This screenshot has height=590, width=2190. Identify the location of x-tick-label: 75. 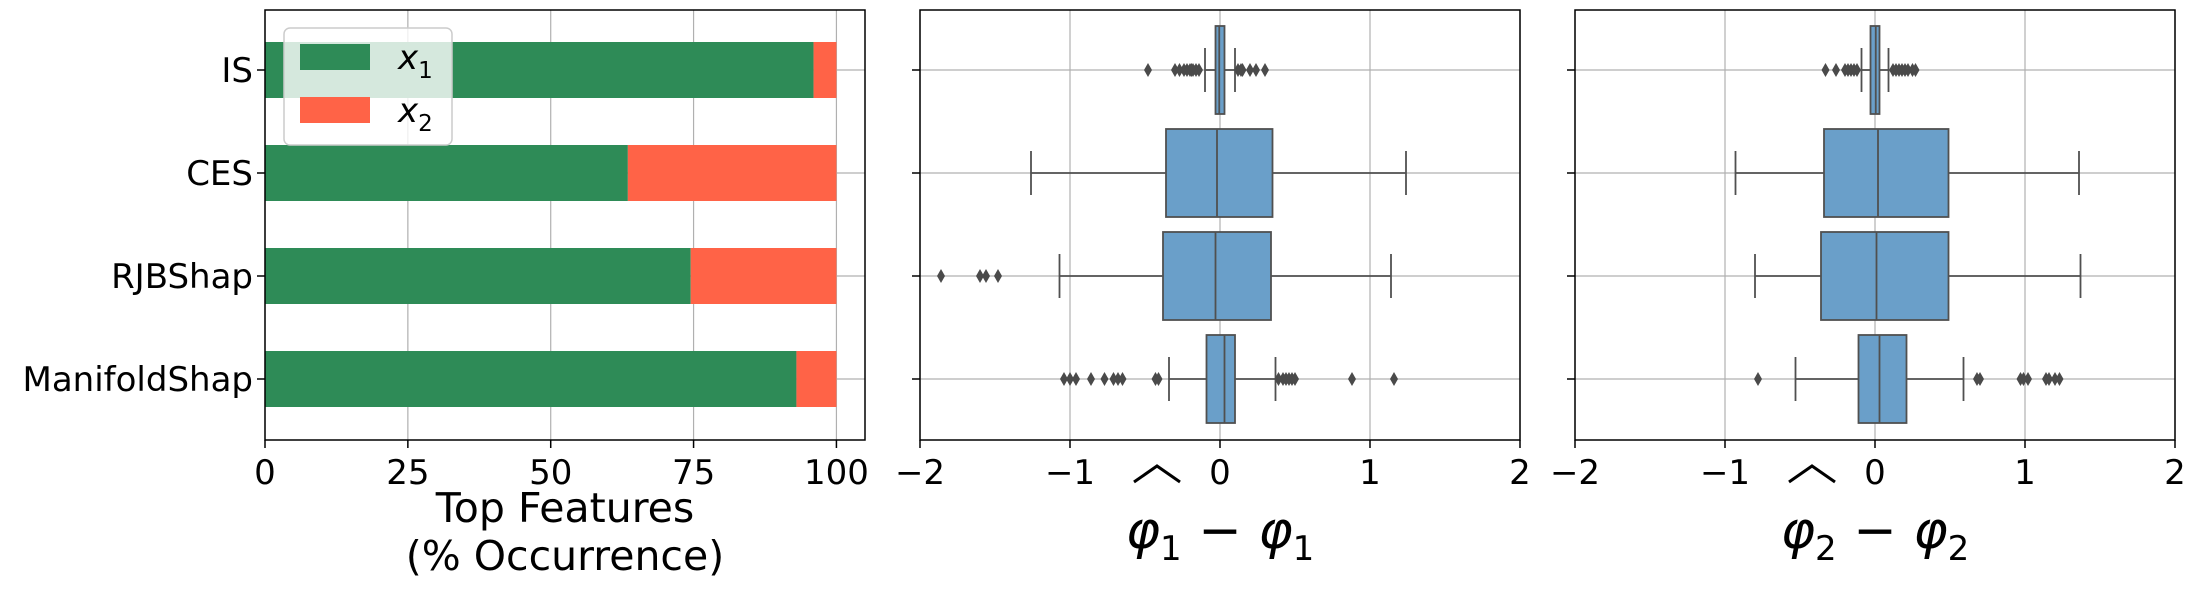
(693, 473).